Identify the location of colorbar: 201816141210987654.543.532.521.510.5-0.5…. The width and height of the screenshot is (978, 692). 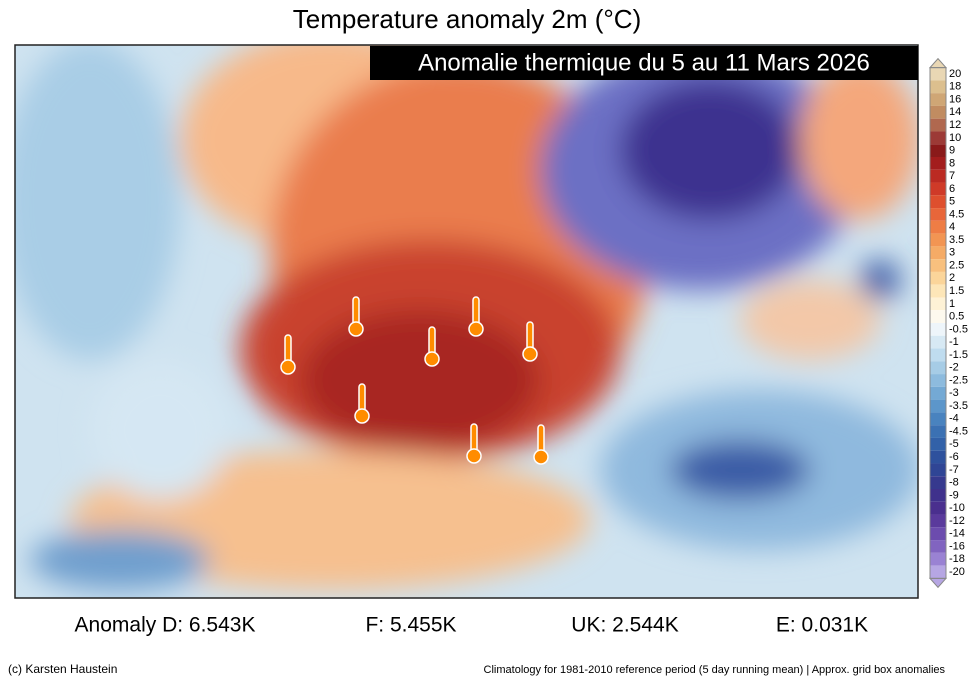
(948, 323).